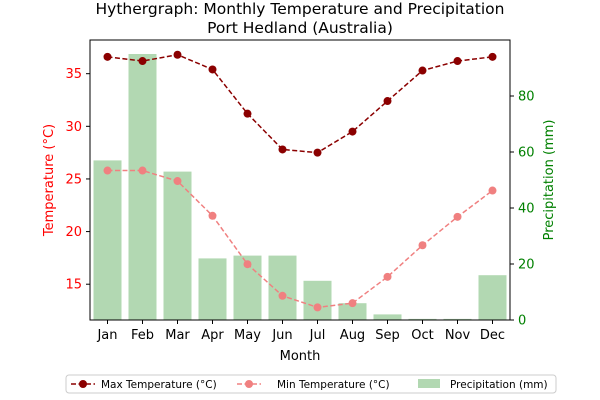  I want to click on right-y-tick-label: 80, so click(526, 97).